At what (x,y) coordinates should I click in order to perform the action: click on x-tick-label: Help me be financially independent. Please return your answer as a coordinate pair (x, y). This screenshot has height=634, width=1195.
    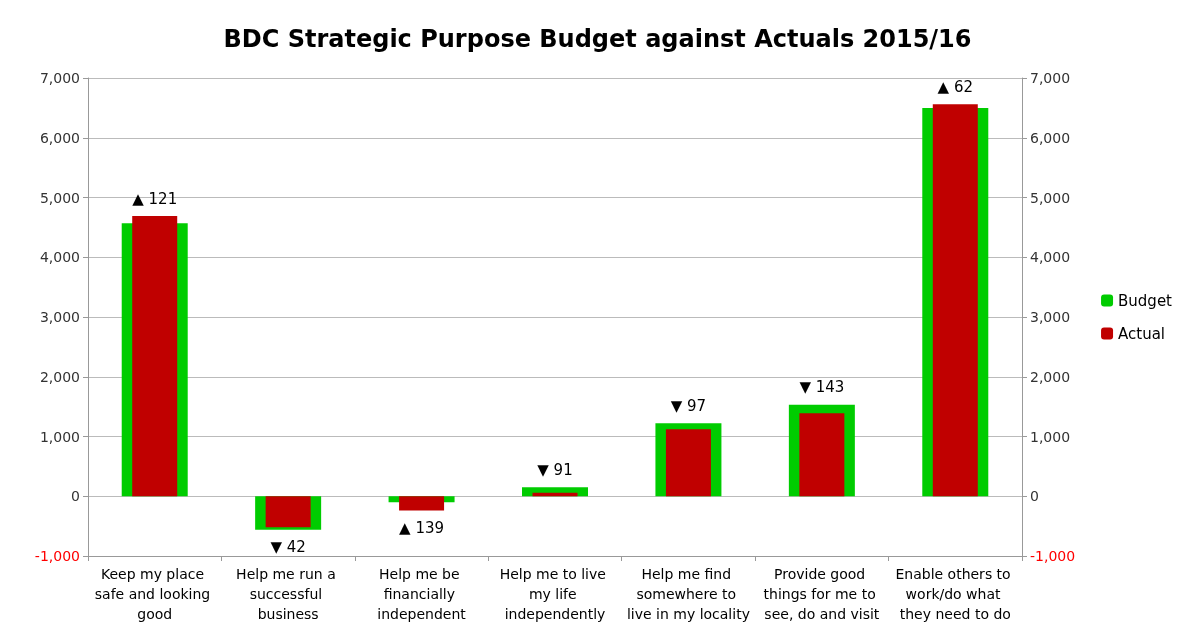
    Looking at the image, I should click on (422, 594).